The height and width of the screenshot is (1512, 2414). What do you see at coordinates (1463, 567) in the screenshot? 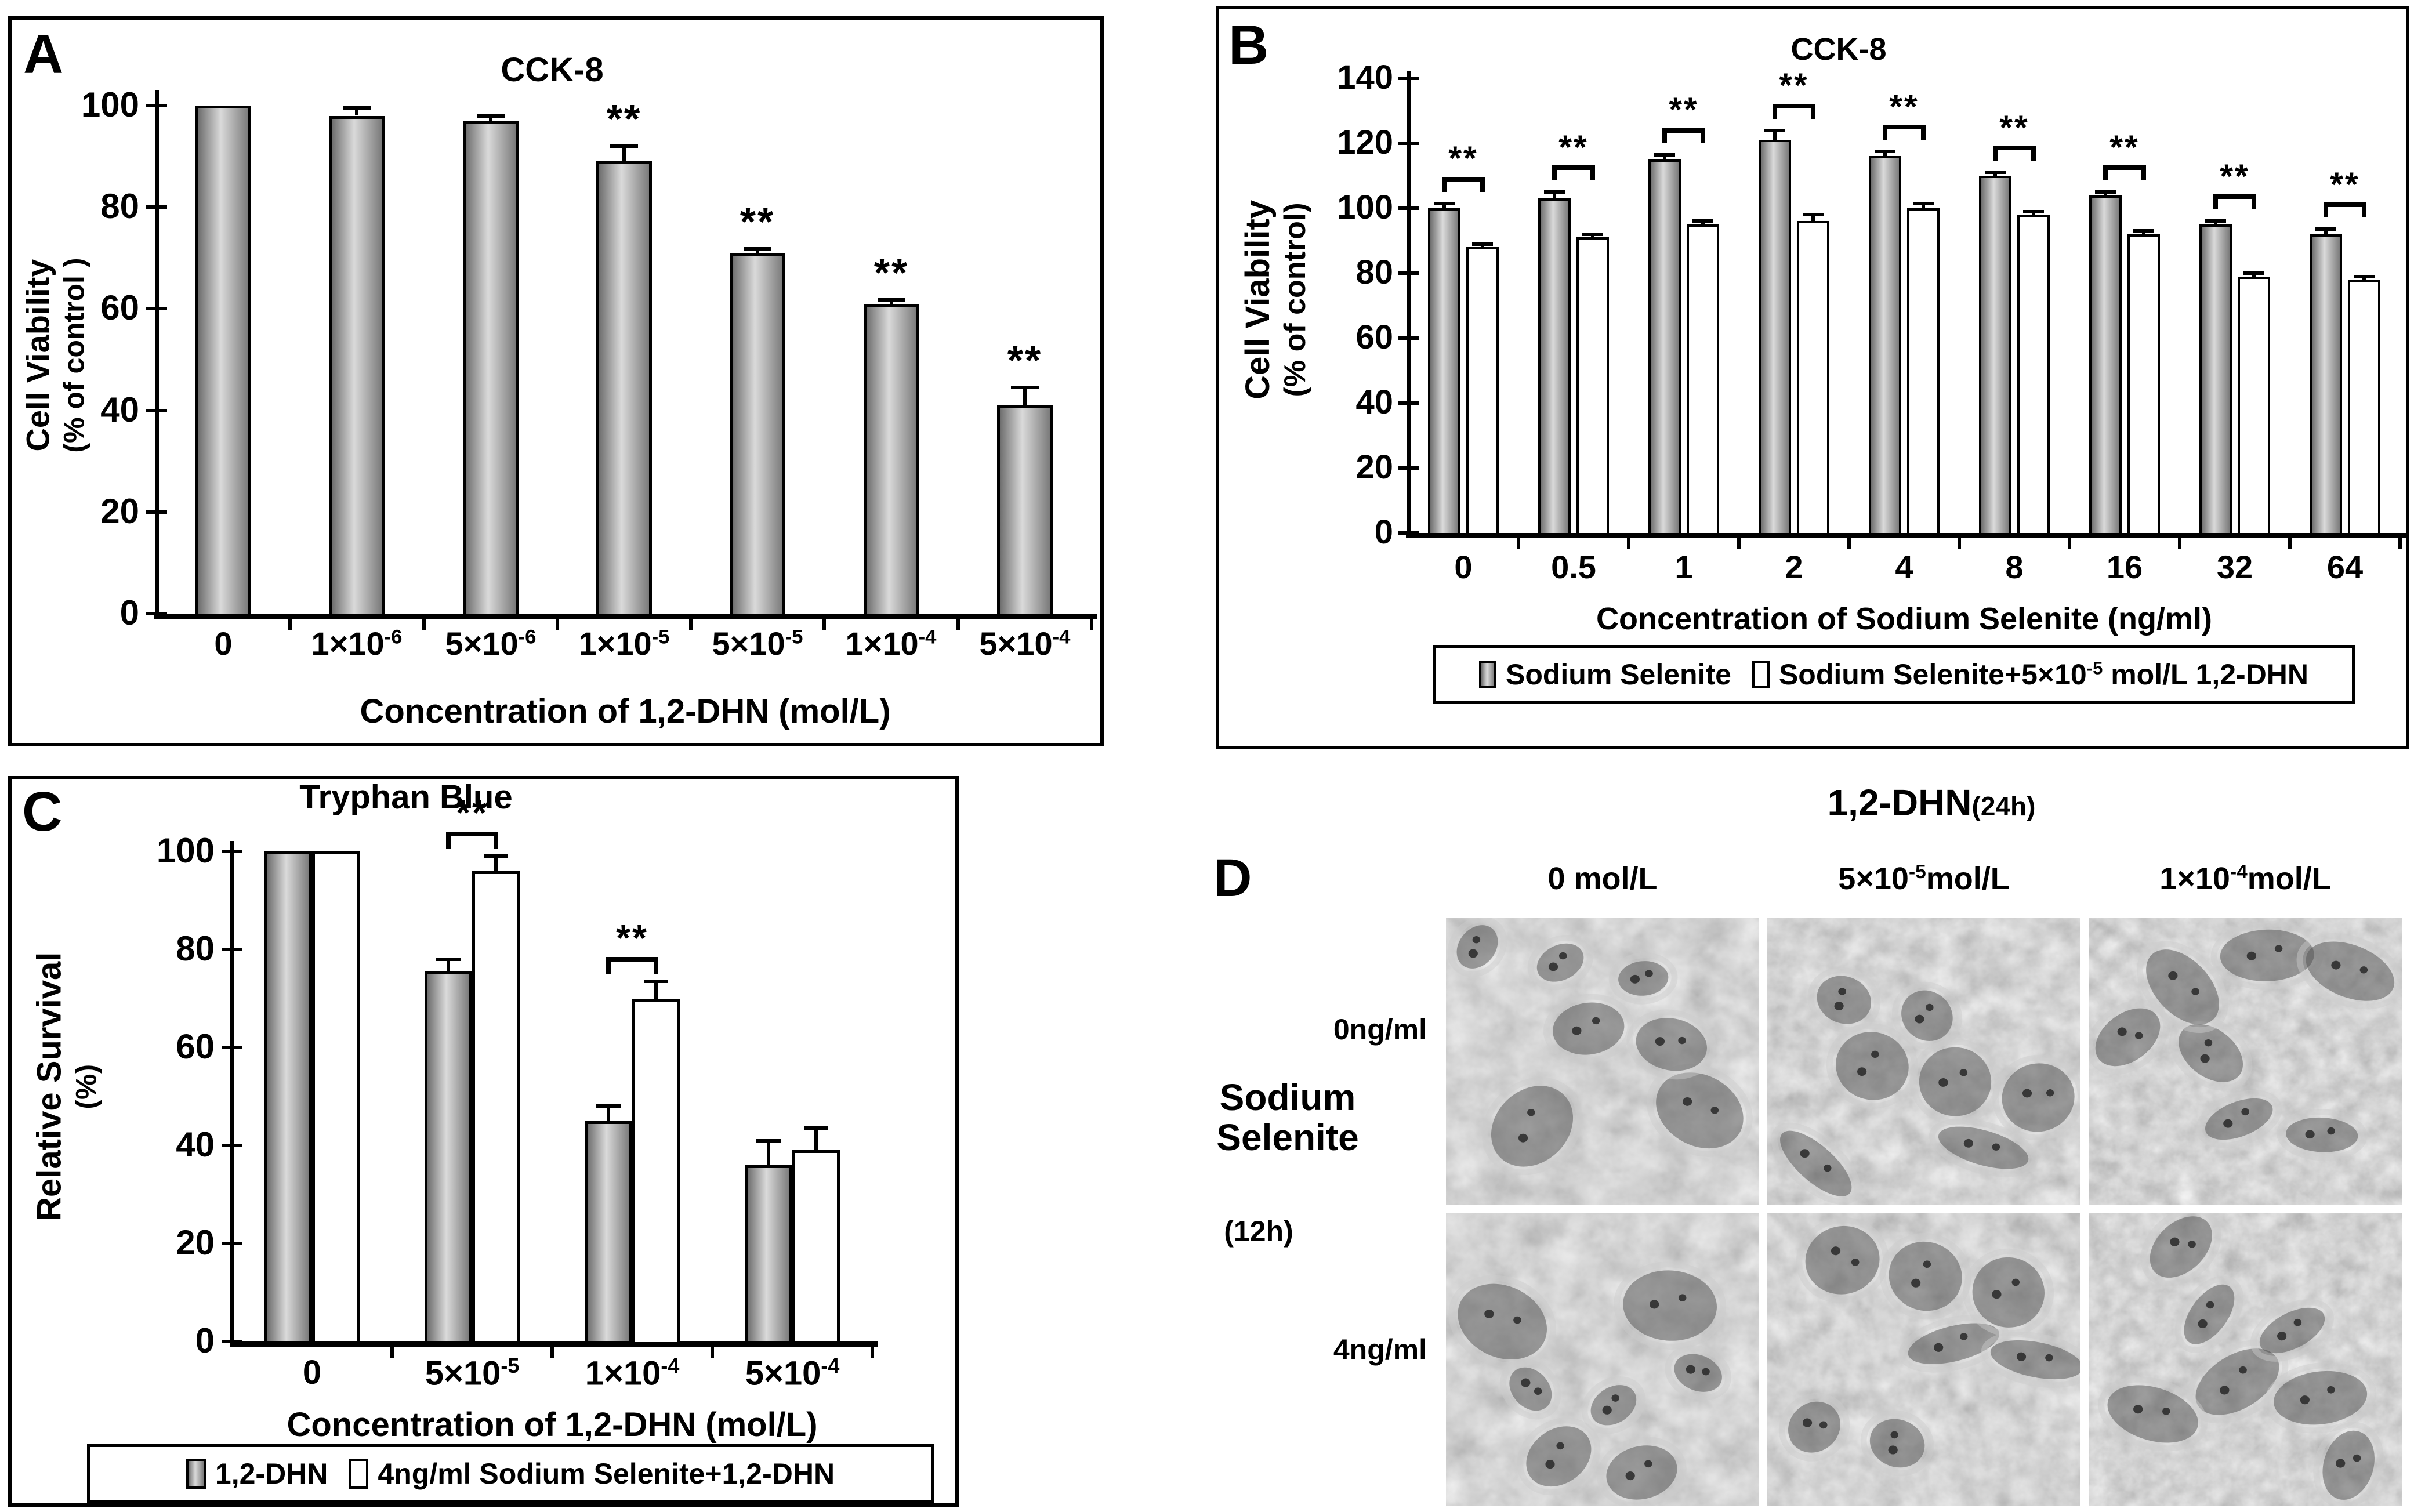
I see `x-tick-label-B: 0` at bounding box center [1463, 567].